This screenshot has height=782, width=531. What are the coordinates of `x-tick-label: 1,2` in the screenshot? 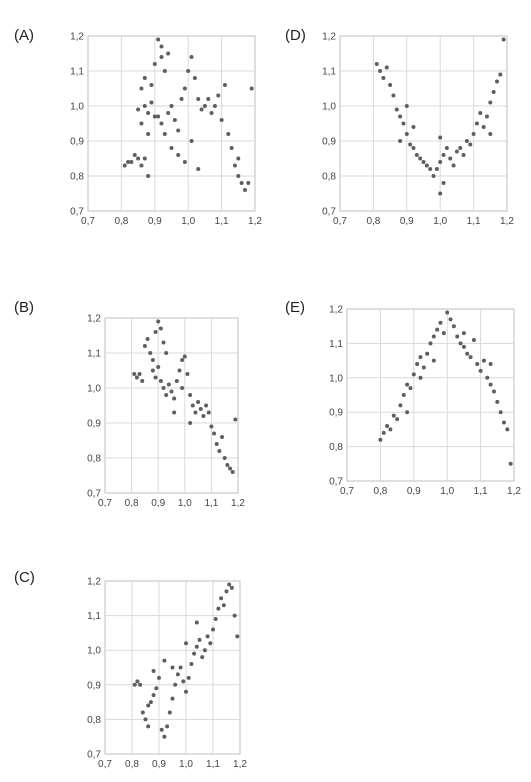 It's located at (514, 491).